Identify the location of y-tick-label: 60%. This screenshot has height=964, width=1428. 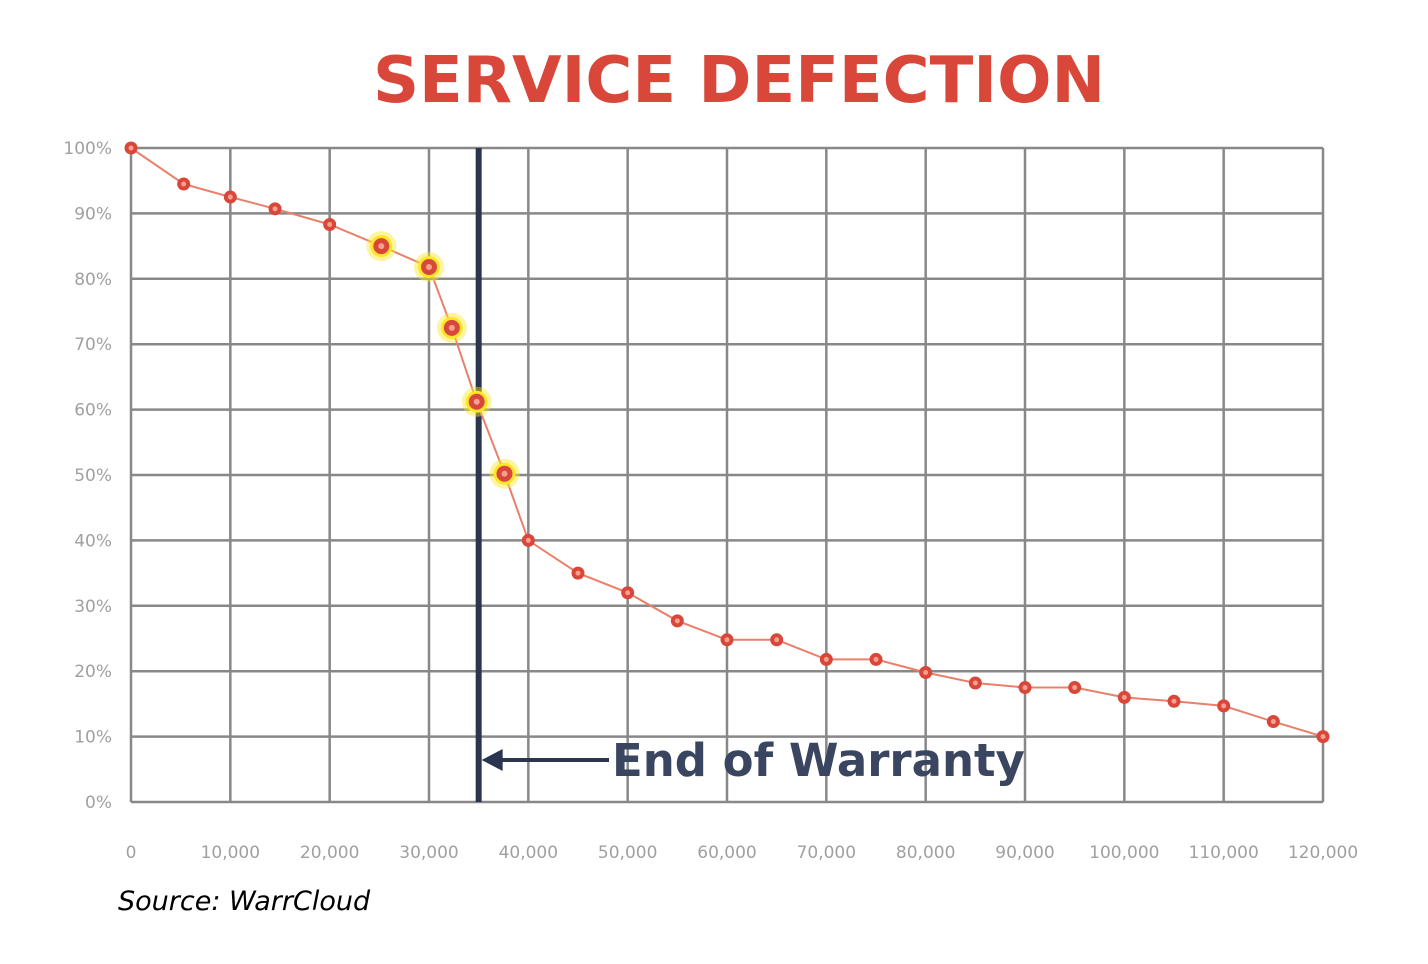
(93, 411).